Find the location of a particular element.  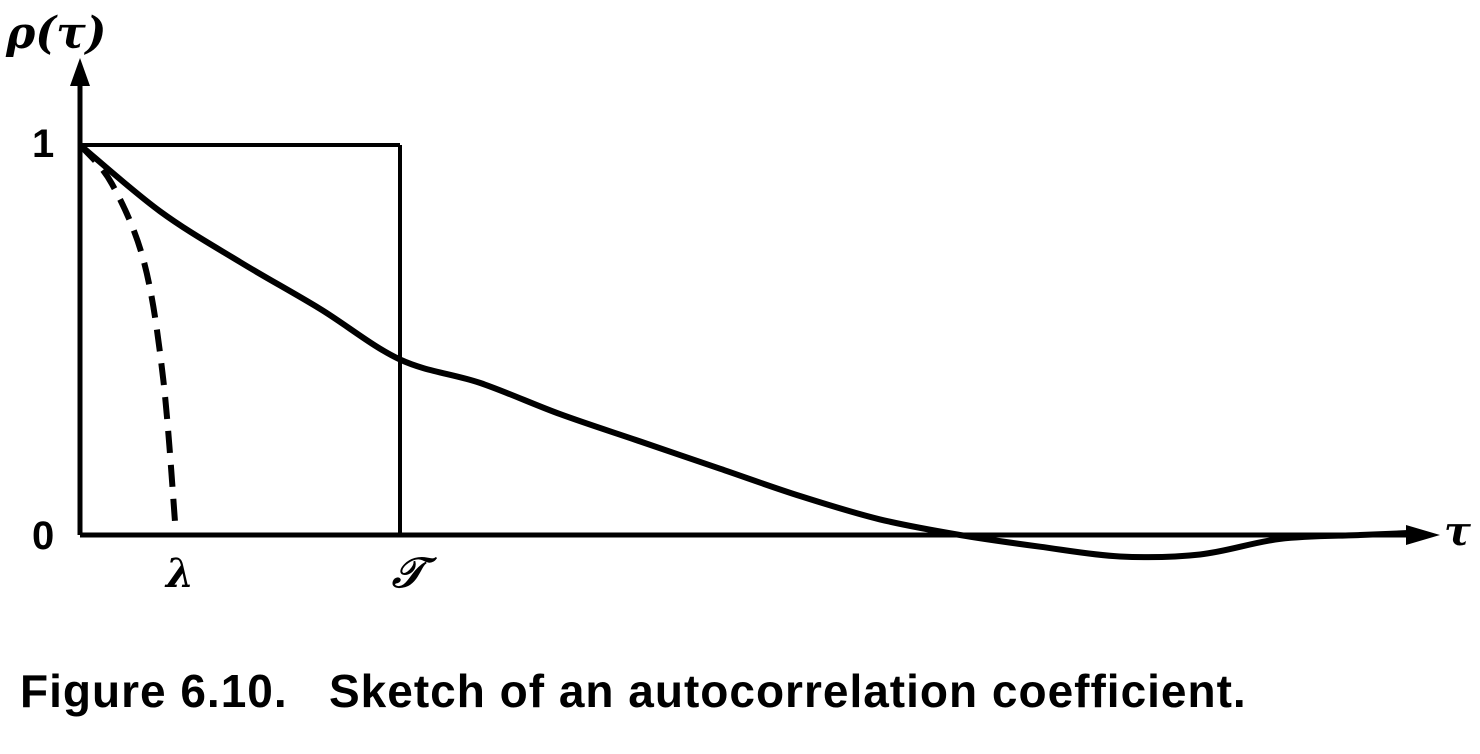

y-axis-arrow is located at coordinates (80, 72).